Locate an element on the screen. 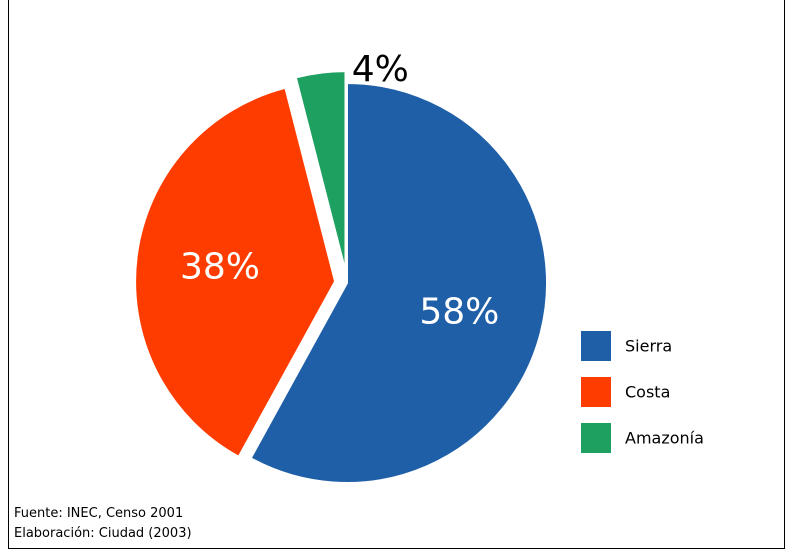 The image size is (787, 551). slice-label-costa: 38% is located at coordinates (220, 266).